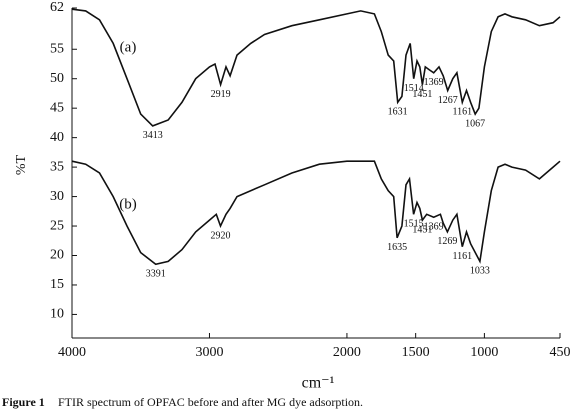  What do you see at coordinates (347, 352) in the screenshot?
I see `x-tick-label: 2000` at bounding box center [347, 352].